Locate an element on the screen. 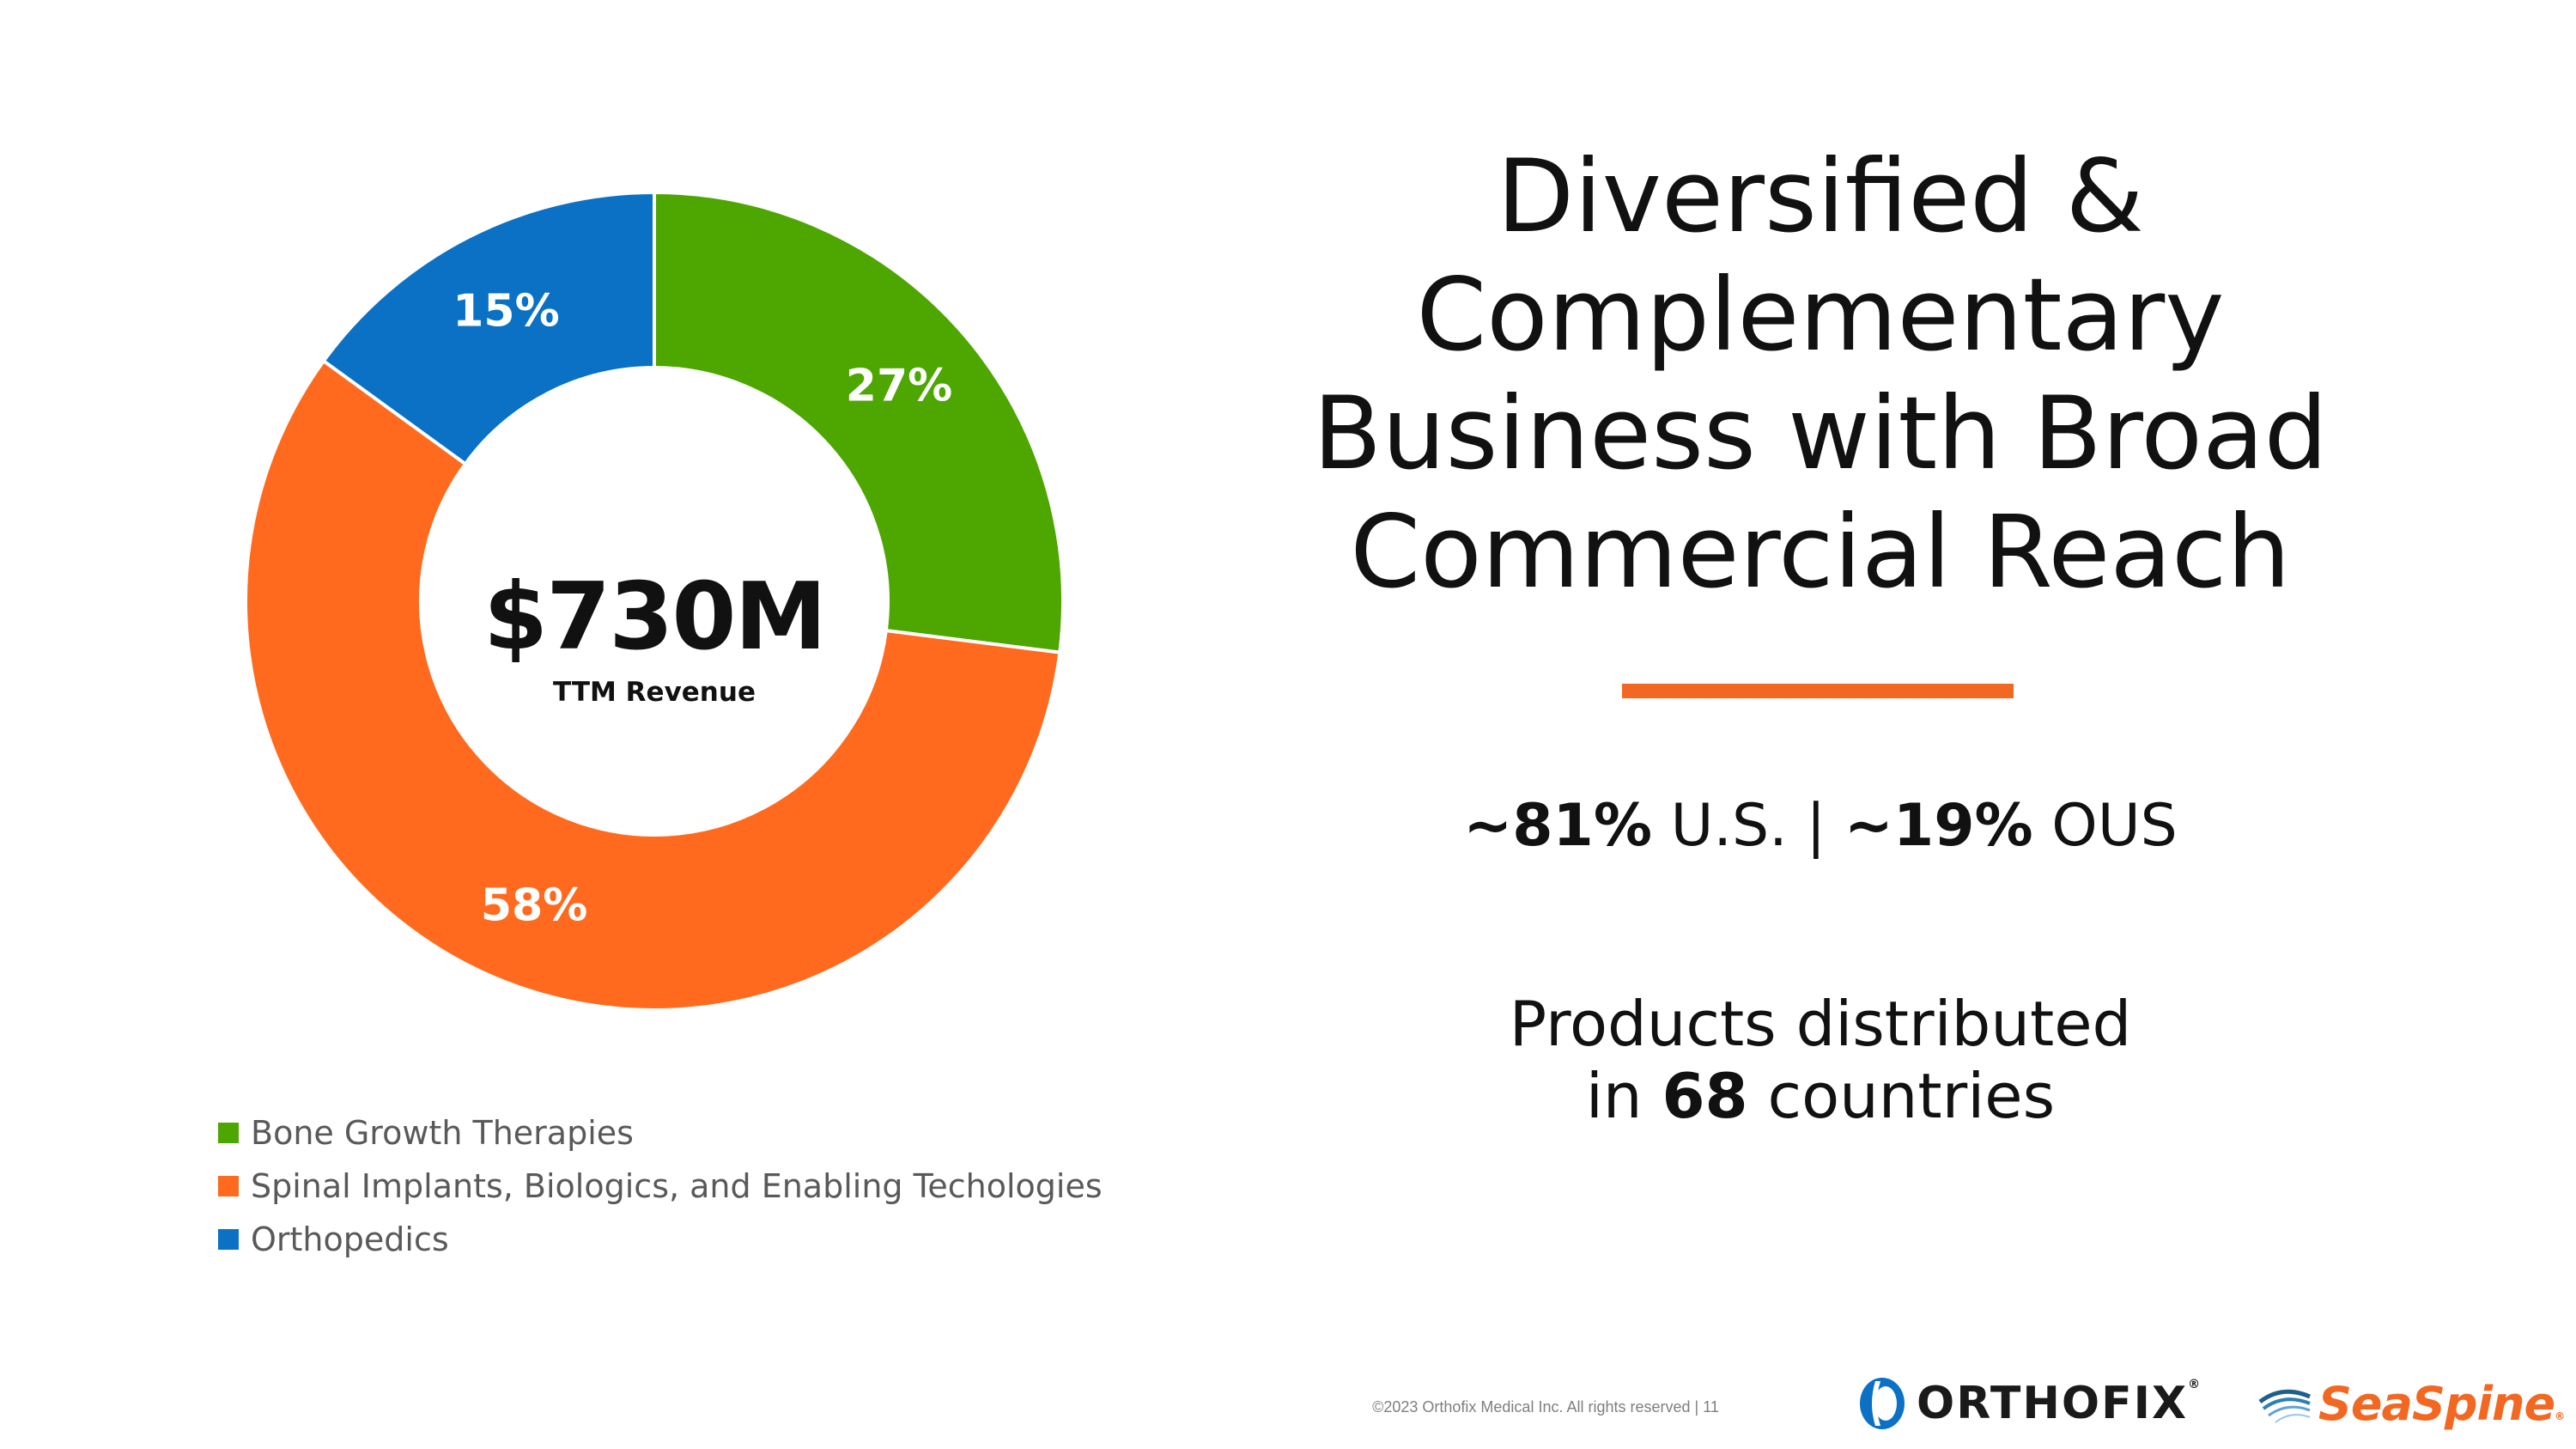 This screenshot has width=2576, height=1449. geographic-split: ~81% U.S. | ~19% OUS is located at coordinates (1821, 826).